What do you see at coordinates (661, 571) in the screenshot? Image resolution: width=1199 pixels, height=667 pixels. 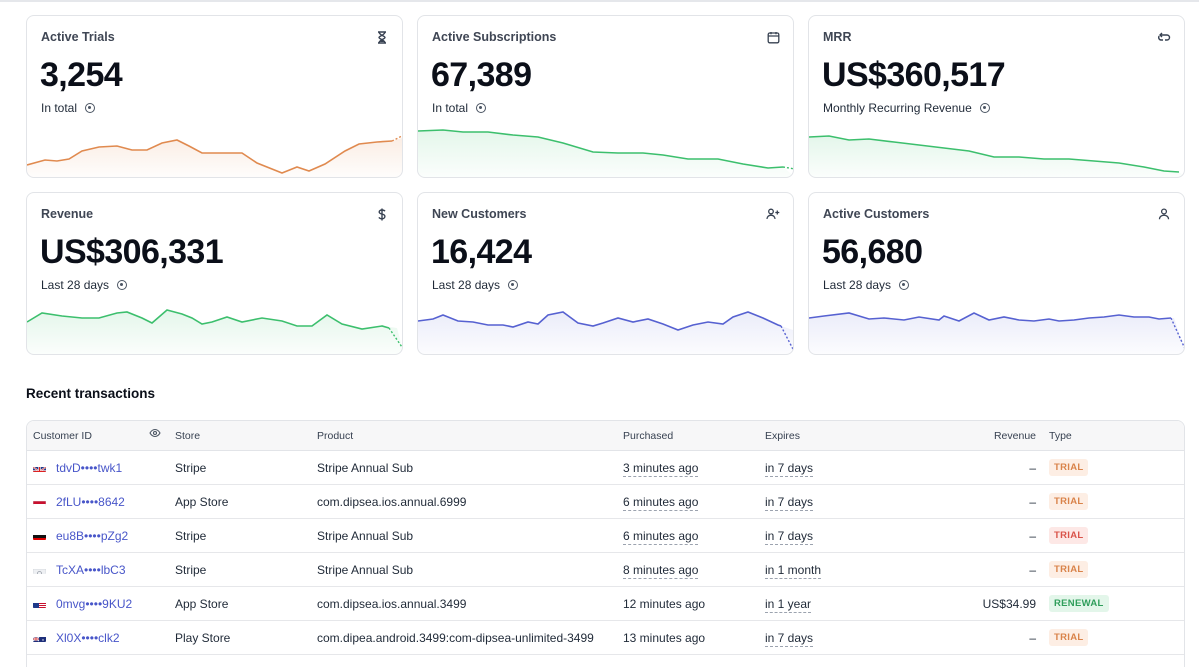 I see `purchased-cell: 8 minutes ago` at bounding box center [661, 571].